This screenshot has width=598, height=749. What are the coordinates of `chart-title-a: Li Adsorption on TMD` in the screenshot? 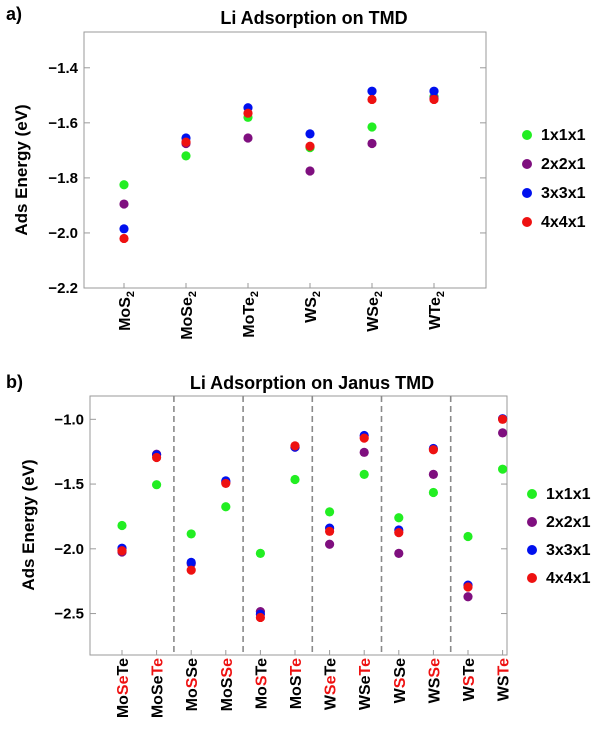 It's located at (313, 18).